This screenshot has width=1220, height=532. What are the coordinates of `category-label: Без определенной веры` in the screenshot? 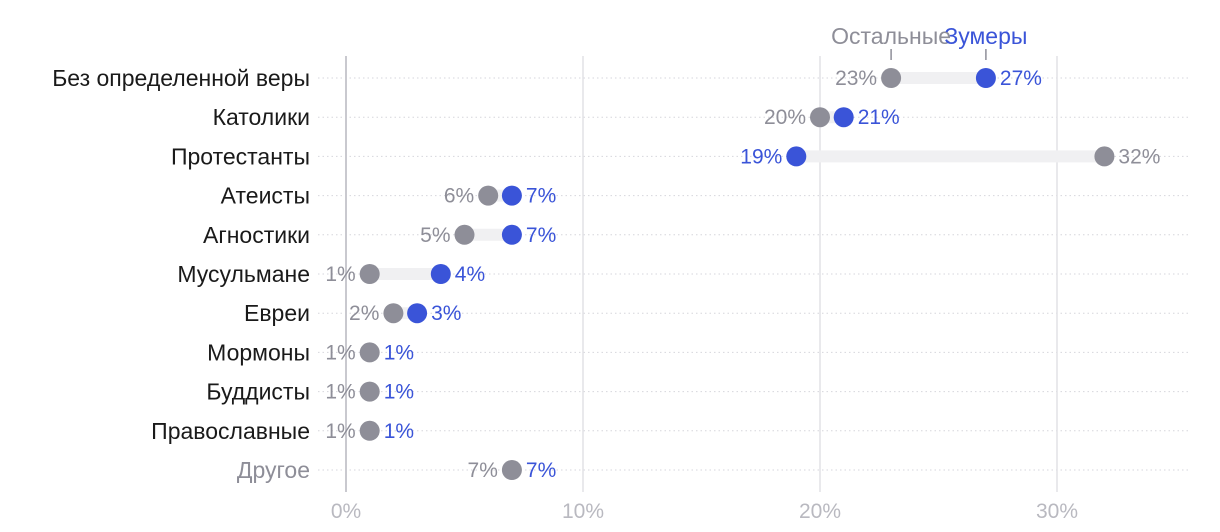 It's located at (181, 78).